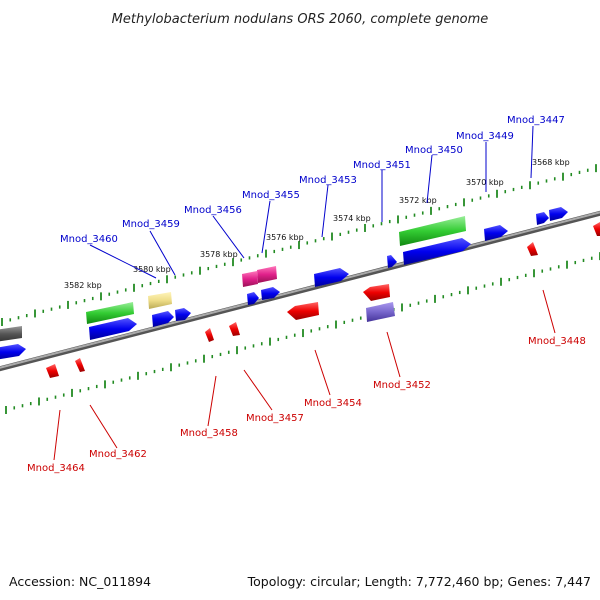 The height and width of the screenshot is (600, 600). What do you see at coordinates (209, 433) in the screenshot?
I see `gene-label-mnod-3458: Mnod_3458` at bounding box center [209, 433].